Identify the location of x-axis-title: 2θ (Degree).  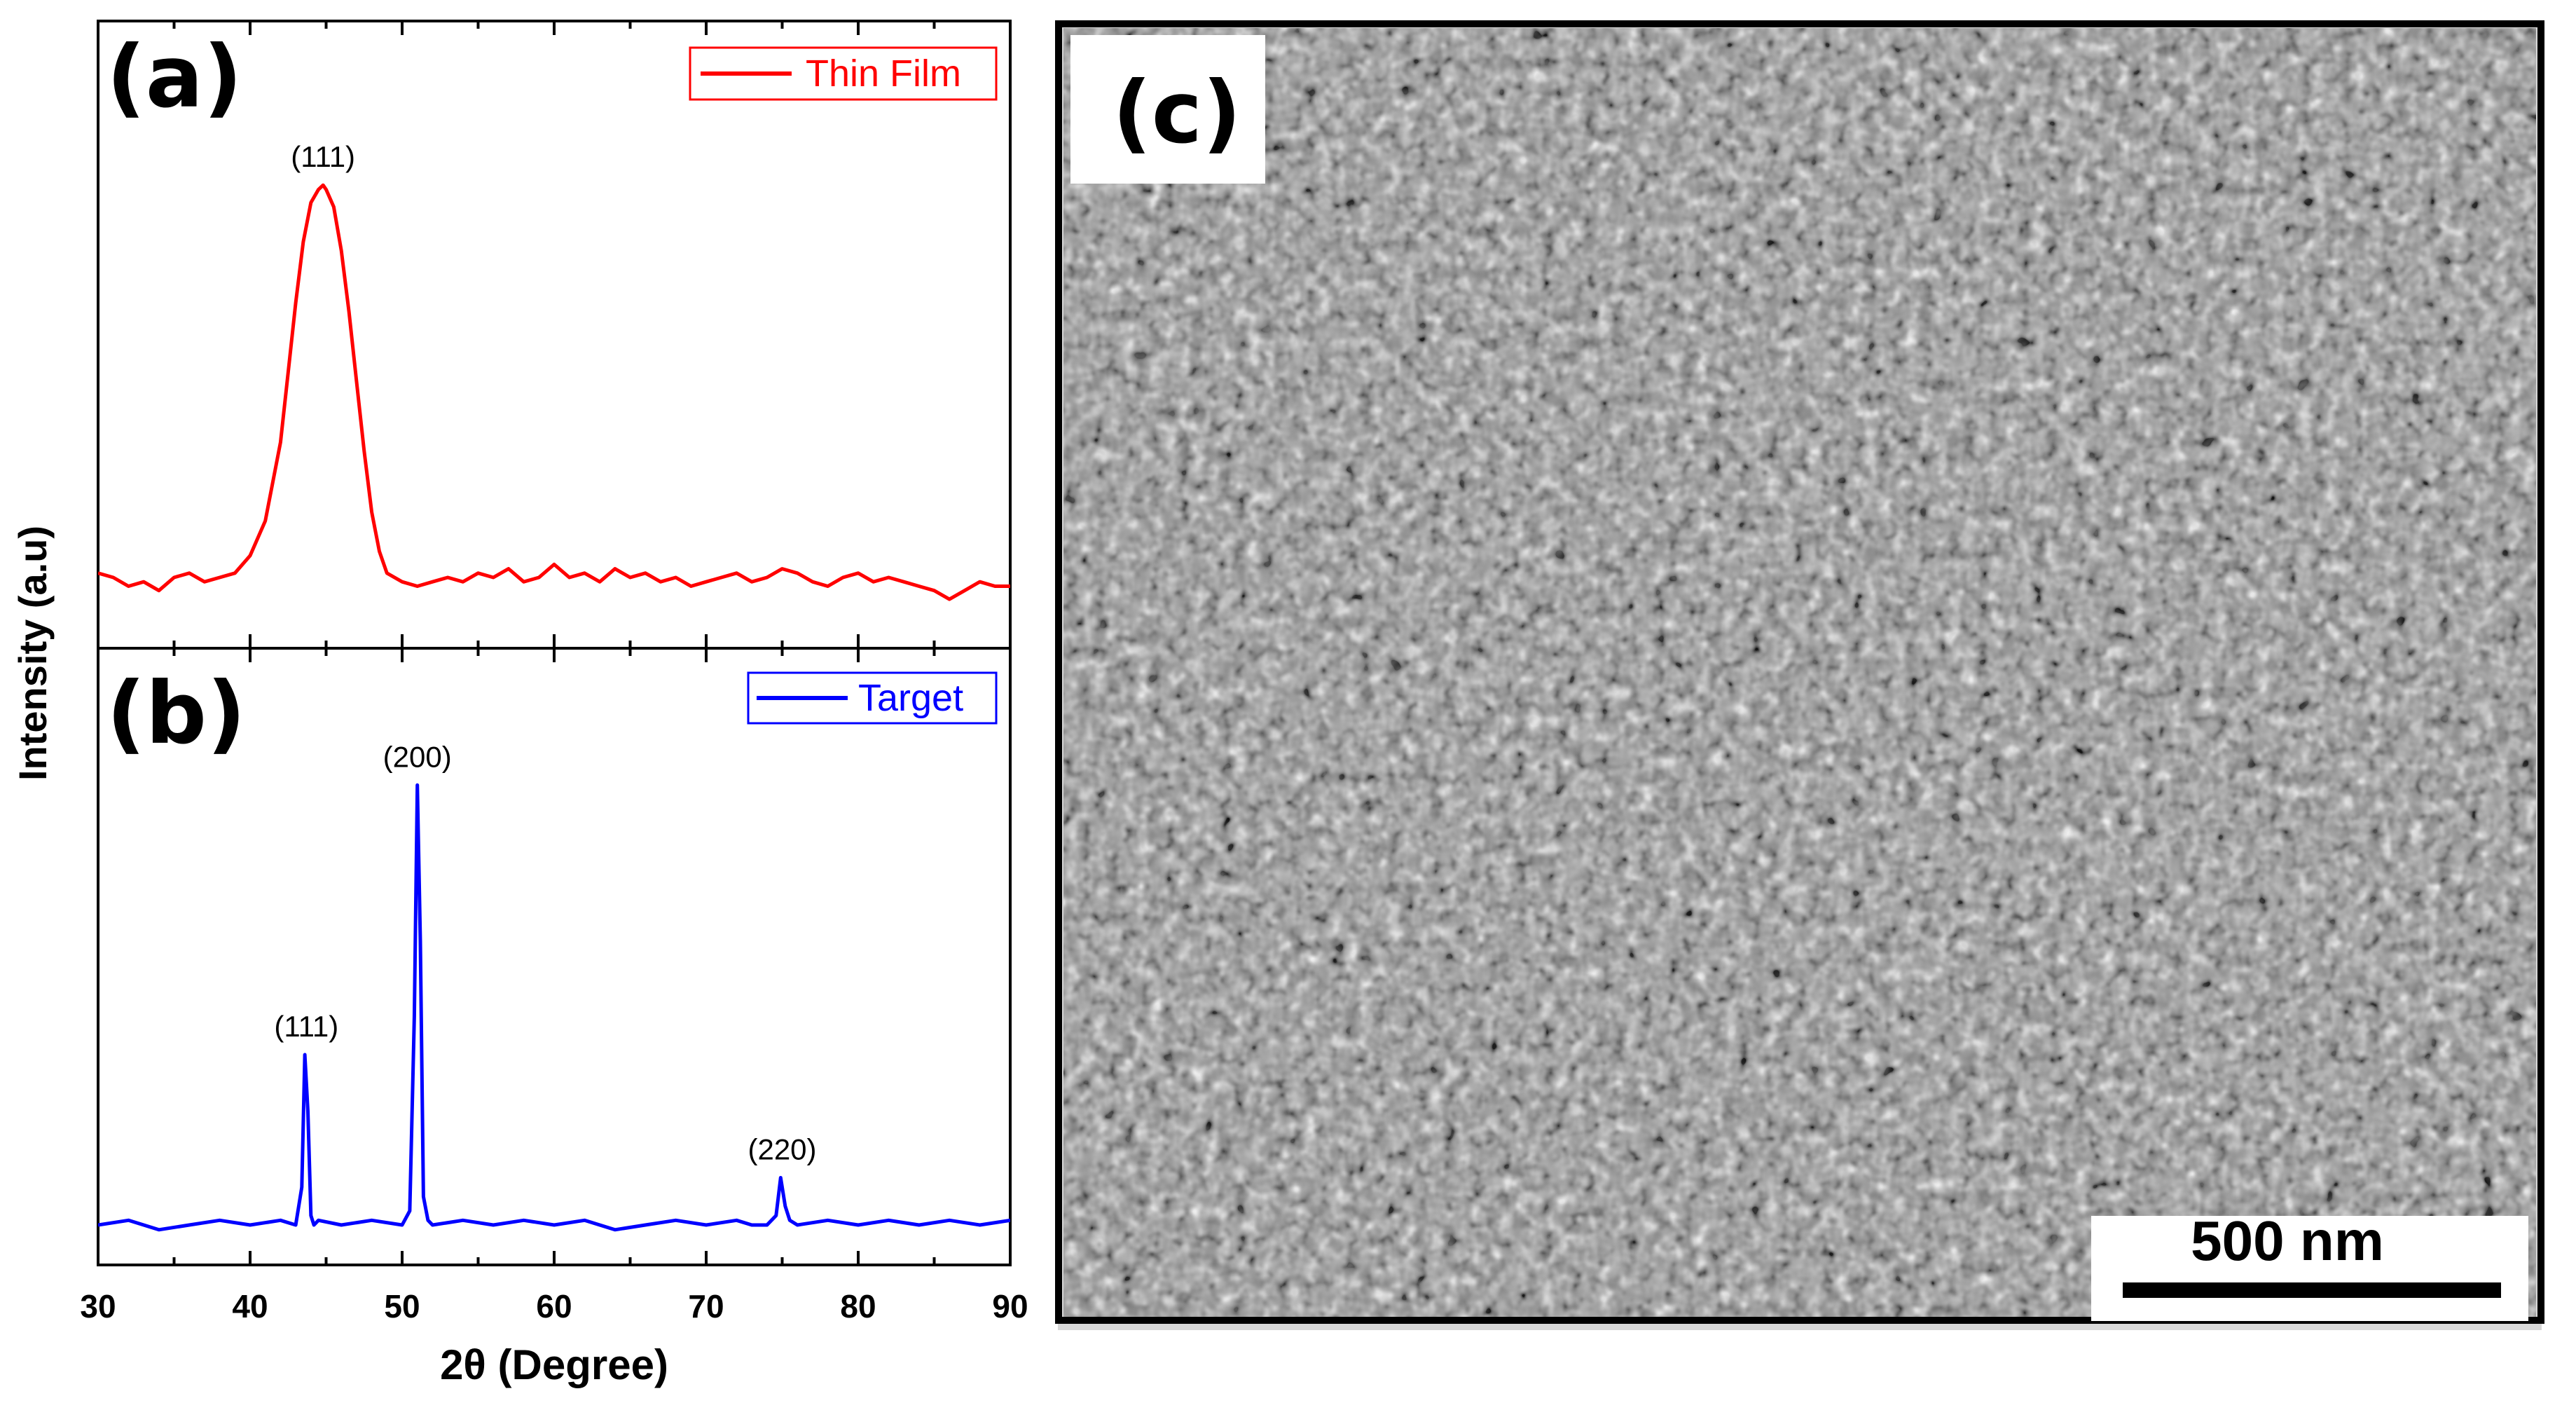
(554, 1364).